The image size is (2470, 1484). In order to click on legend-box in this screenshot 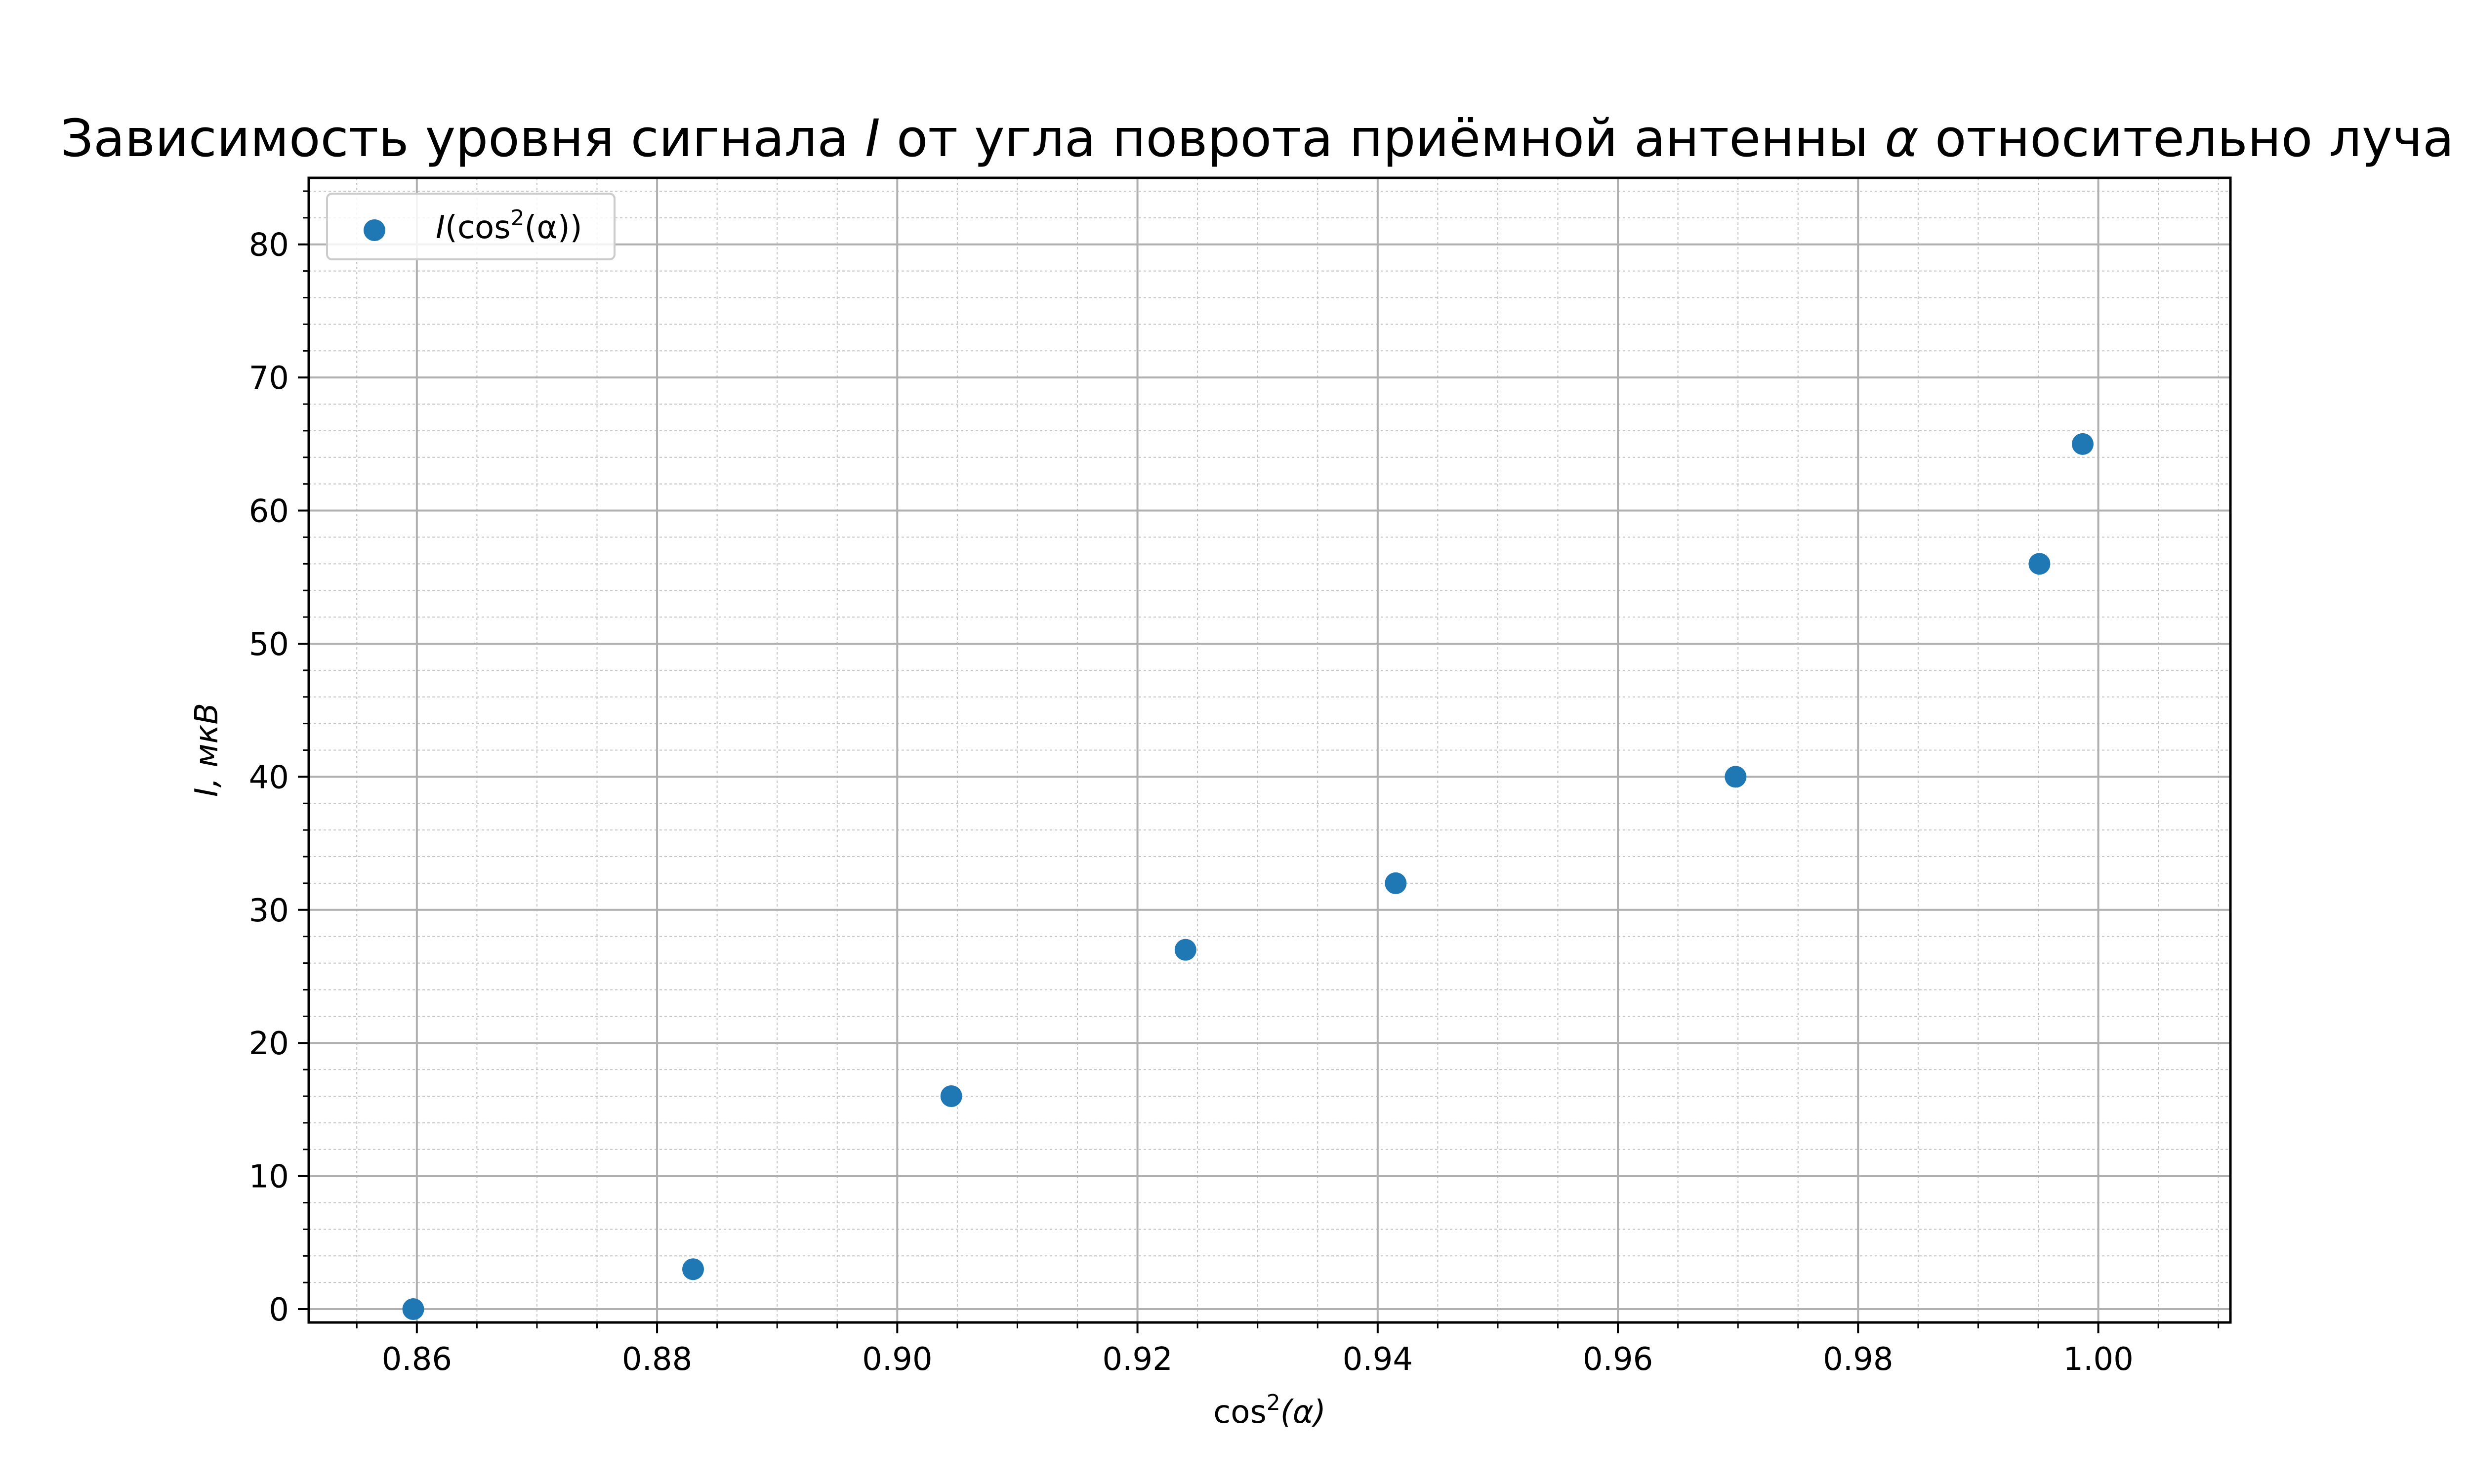, I will do `click(471, 226)`.